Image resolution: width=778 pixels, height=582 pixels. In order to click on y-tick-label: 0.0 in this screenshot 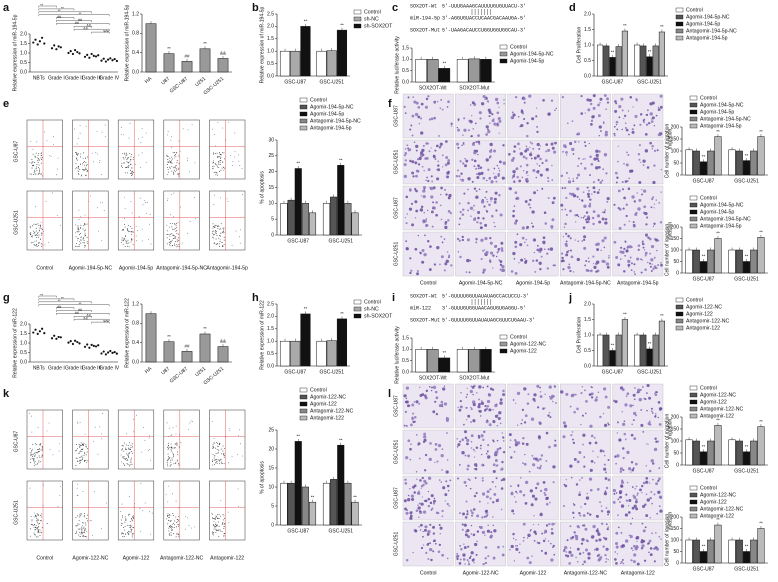, I will do `click(405, 82)`.